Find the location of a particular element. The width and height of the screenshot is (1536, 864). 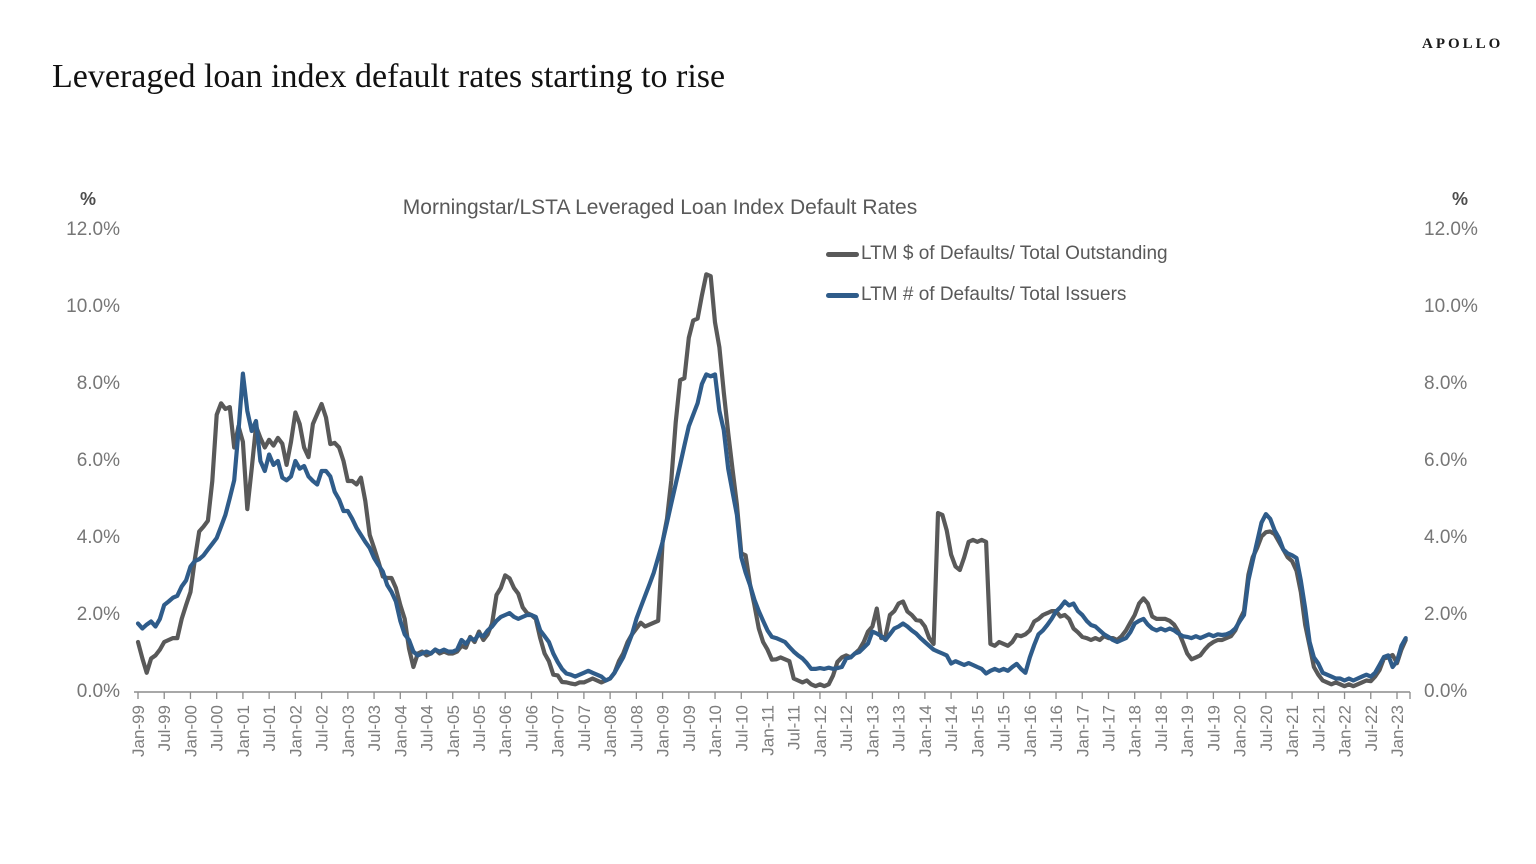

x-tick-label: Jan-99 is located at coordinates (138, 731).